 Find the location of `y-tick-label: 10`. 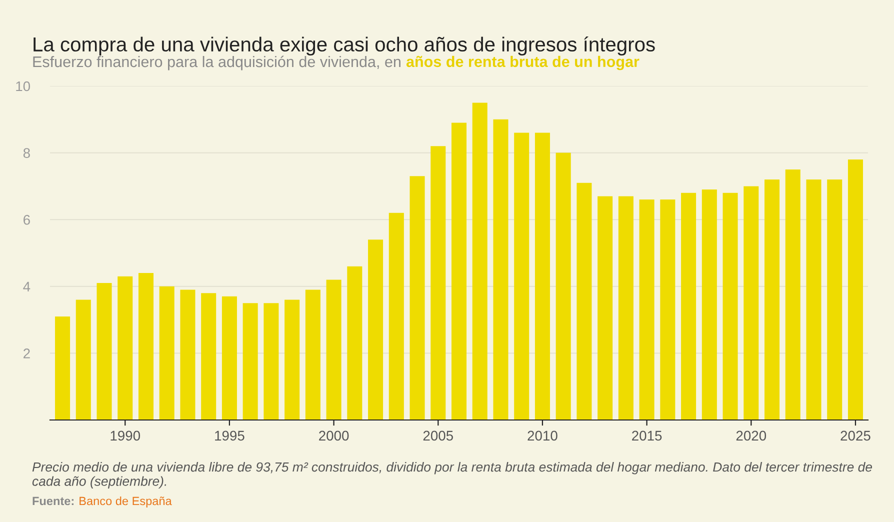

y-tick-label: 10 is located at coordinates (23, 86).